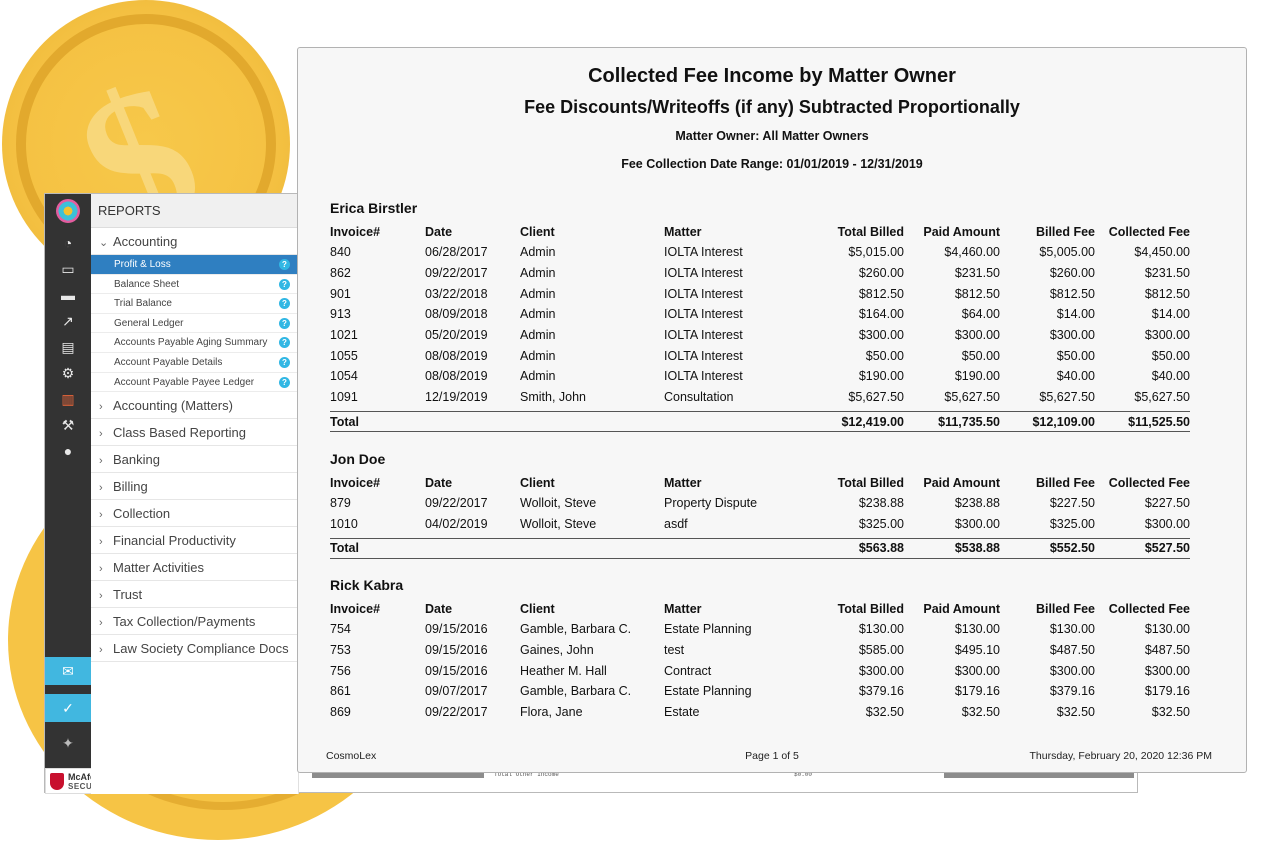 This screenshot has width=1261, height=842. I want to click on sidebar-category: › Tax Collection/Payments, so click(194, 622).